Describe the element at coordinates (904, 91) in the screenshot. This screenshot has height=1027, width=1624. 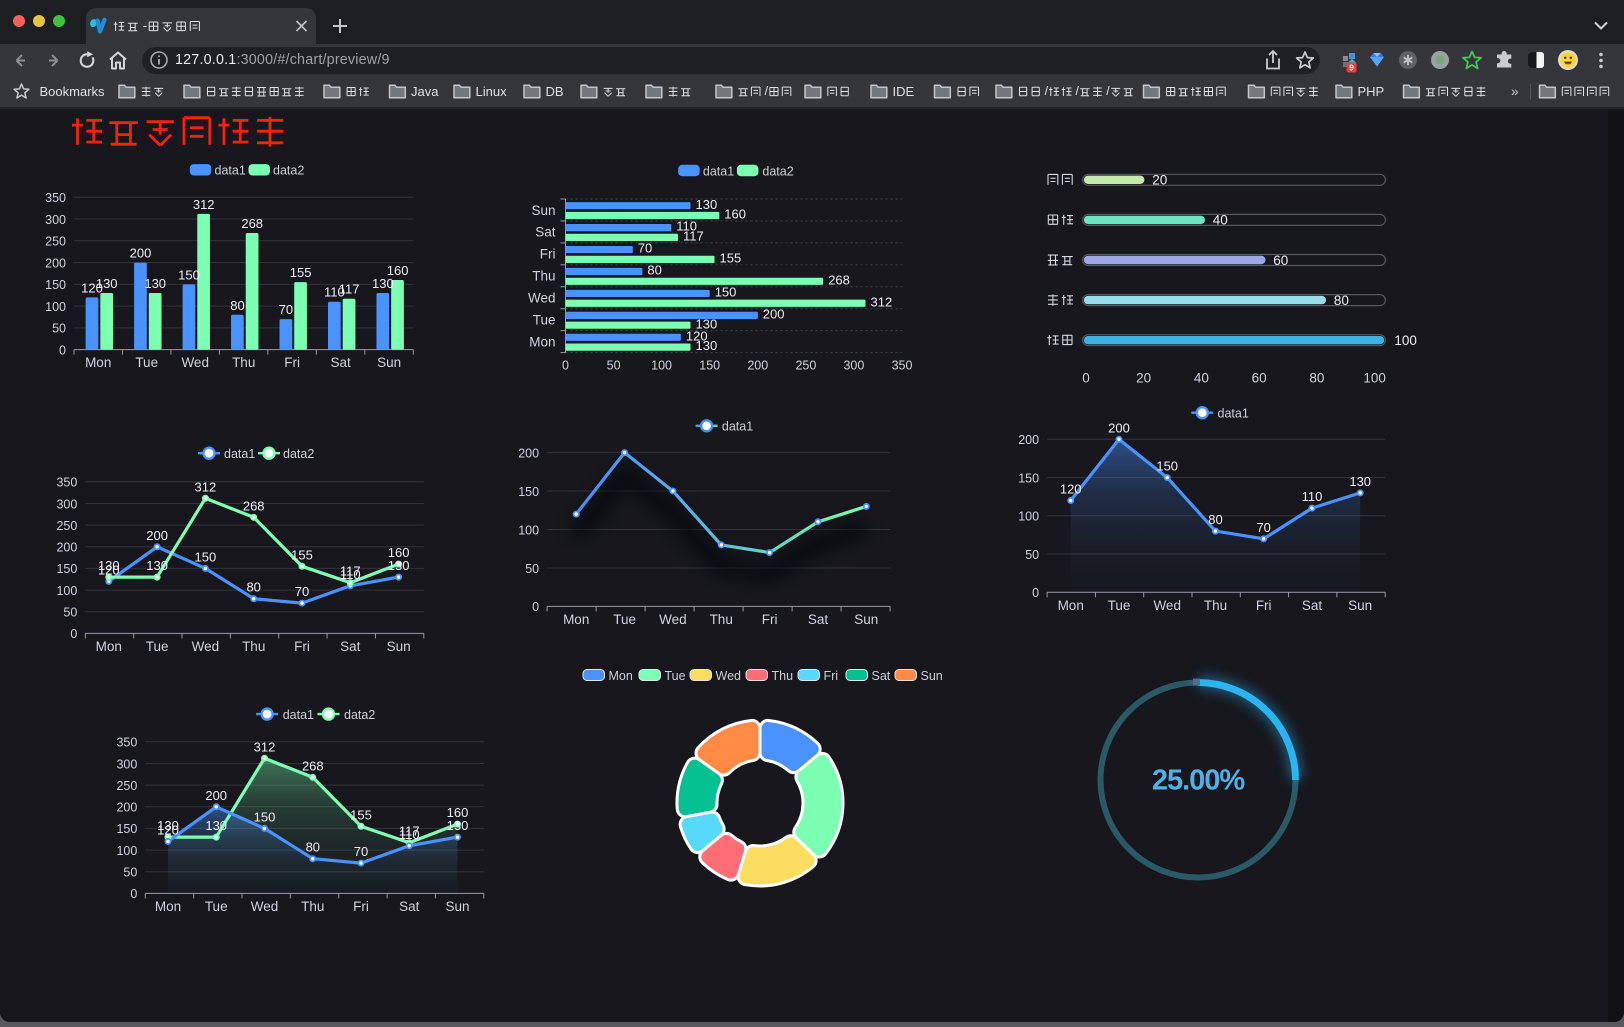
I see `svg-text: IDE` at that location.